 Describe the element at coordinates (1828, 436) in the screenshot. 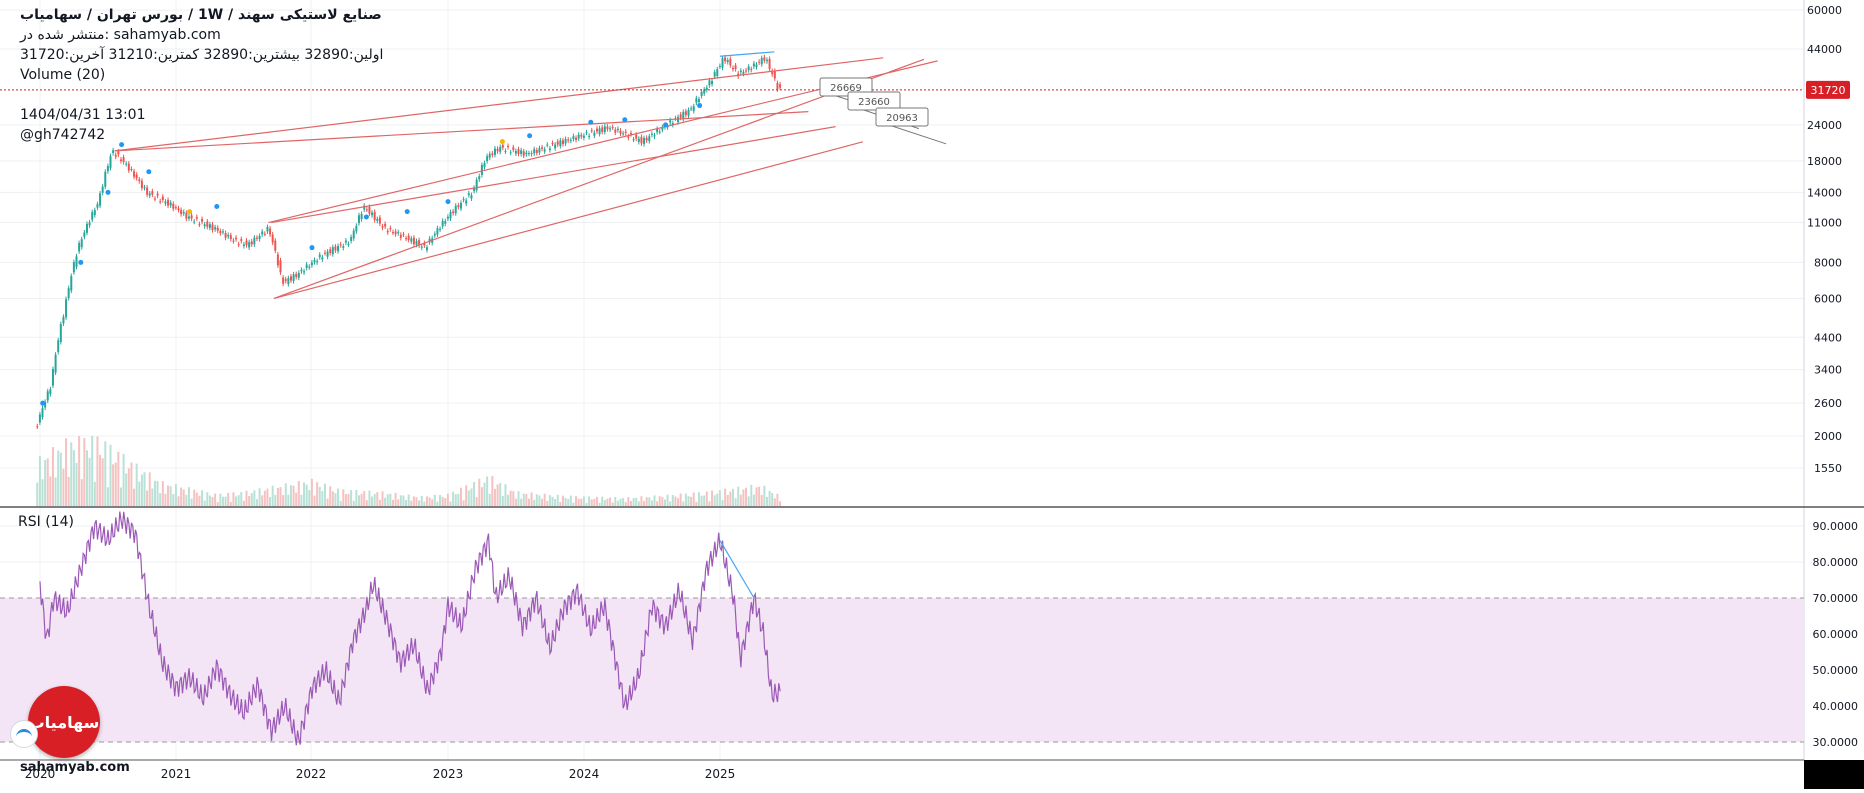

I see `price-tick-label: 2000` at that location.